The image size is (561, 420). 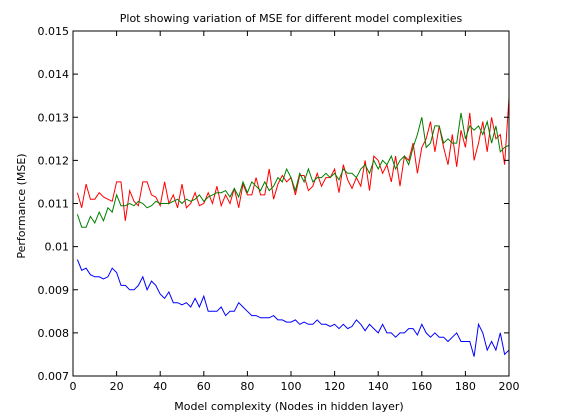 I want to click on x-tick-label: 20, so click(x=117, y=386).